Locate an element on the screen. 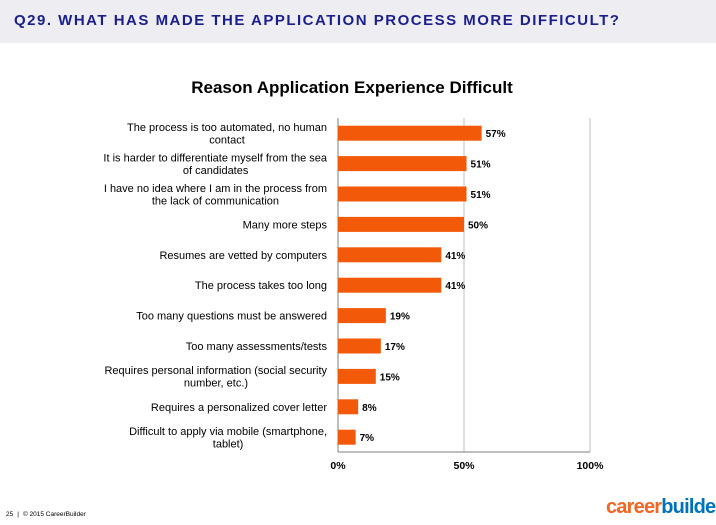 The height and width of the screenshot is (525, 716). category-label: Resumes are vetted by computers is located at coordinates (243, 256).